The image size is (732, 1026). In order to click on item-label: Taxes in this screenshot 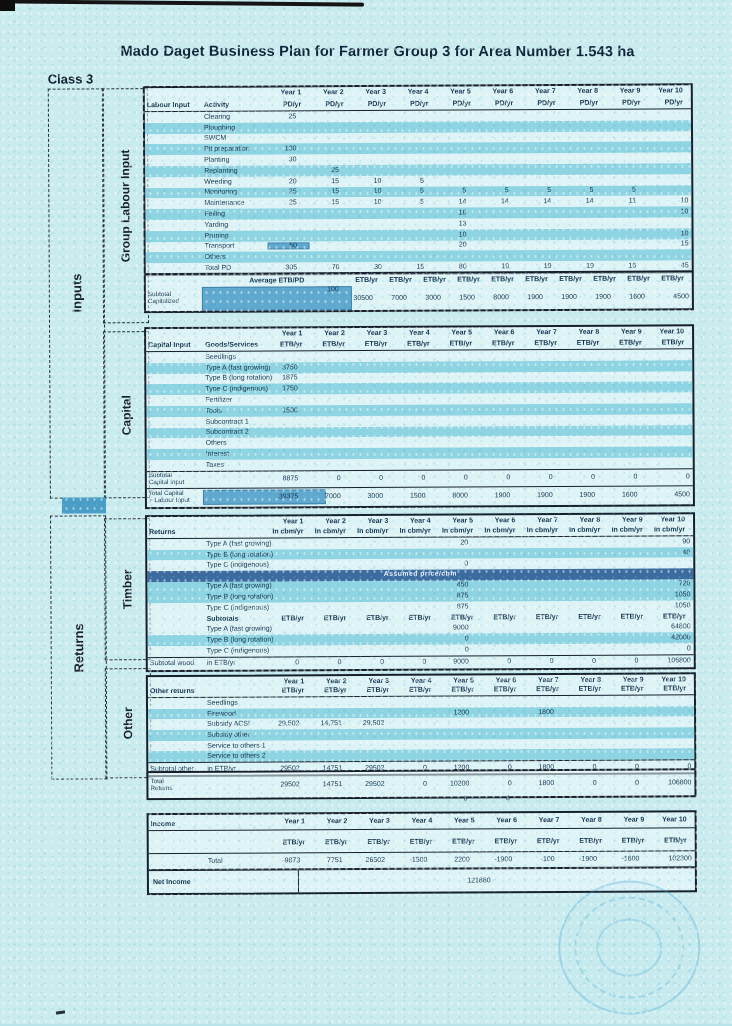, I will do `click(236, 464)`.